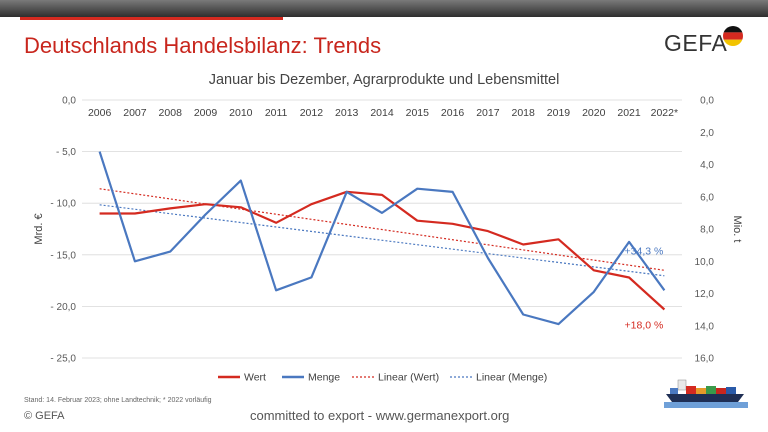 The image size is (768, 432). I want to click on y2-tick-label: 14,0, so click(705, 326).